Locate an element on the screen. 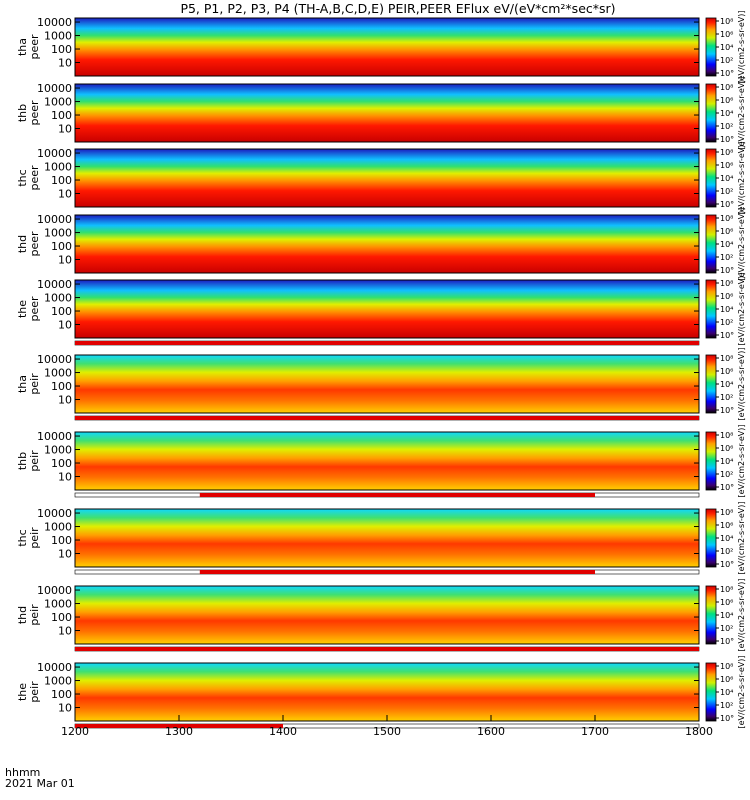 This screenshot has height=800, width=750. x-tick-label: 1200 is located at coordinates (75, 731).